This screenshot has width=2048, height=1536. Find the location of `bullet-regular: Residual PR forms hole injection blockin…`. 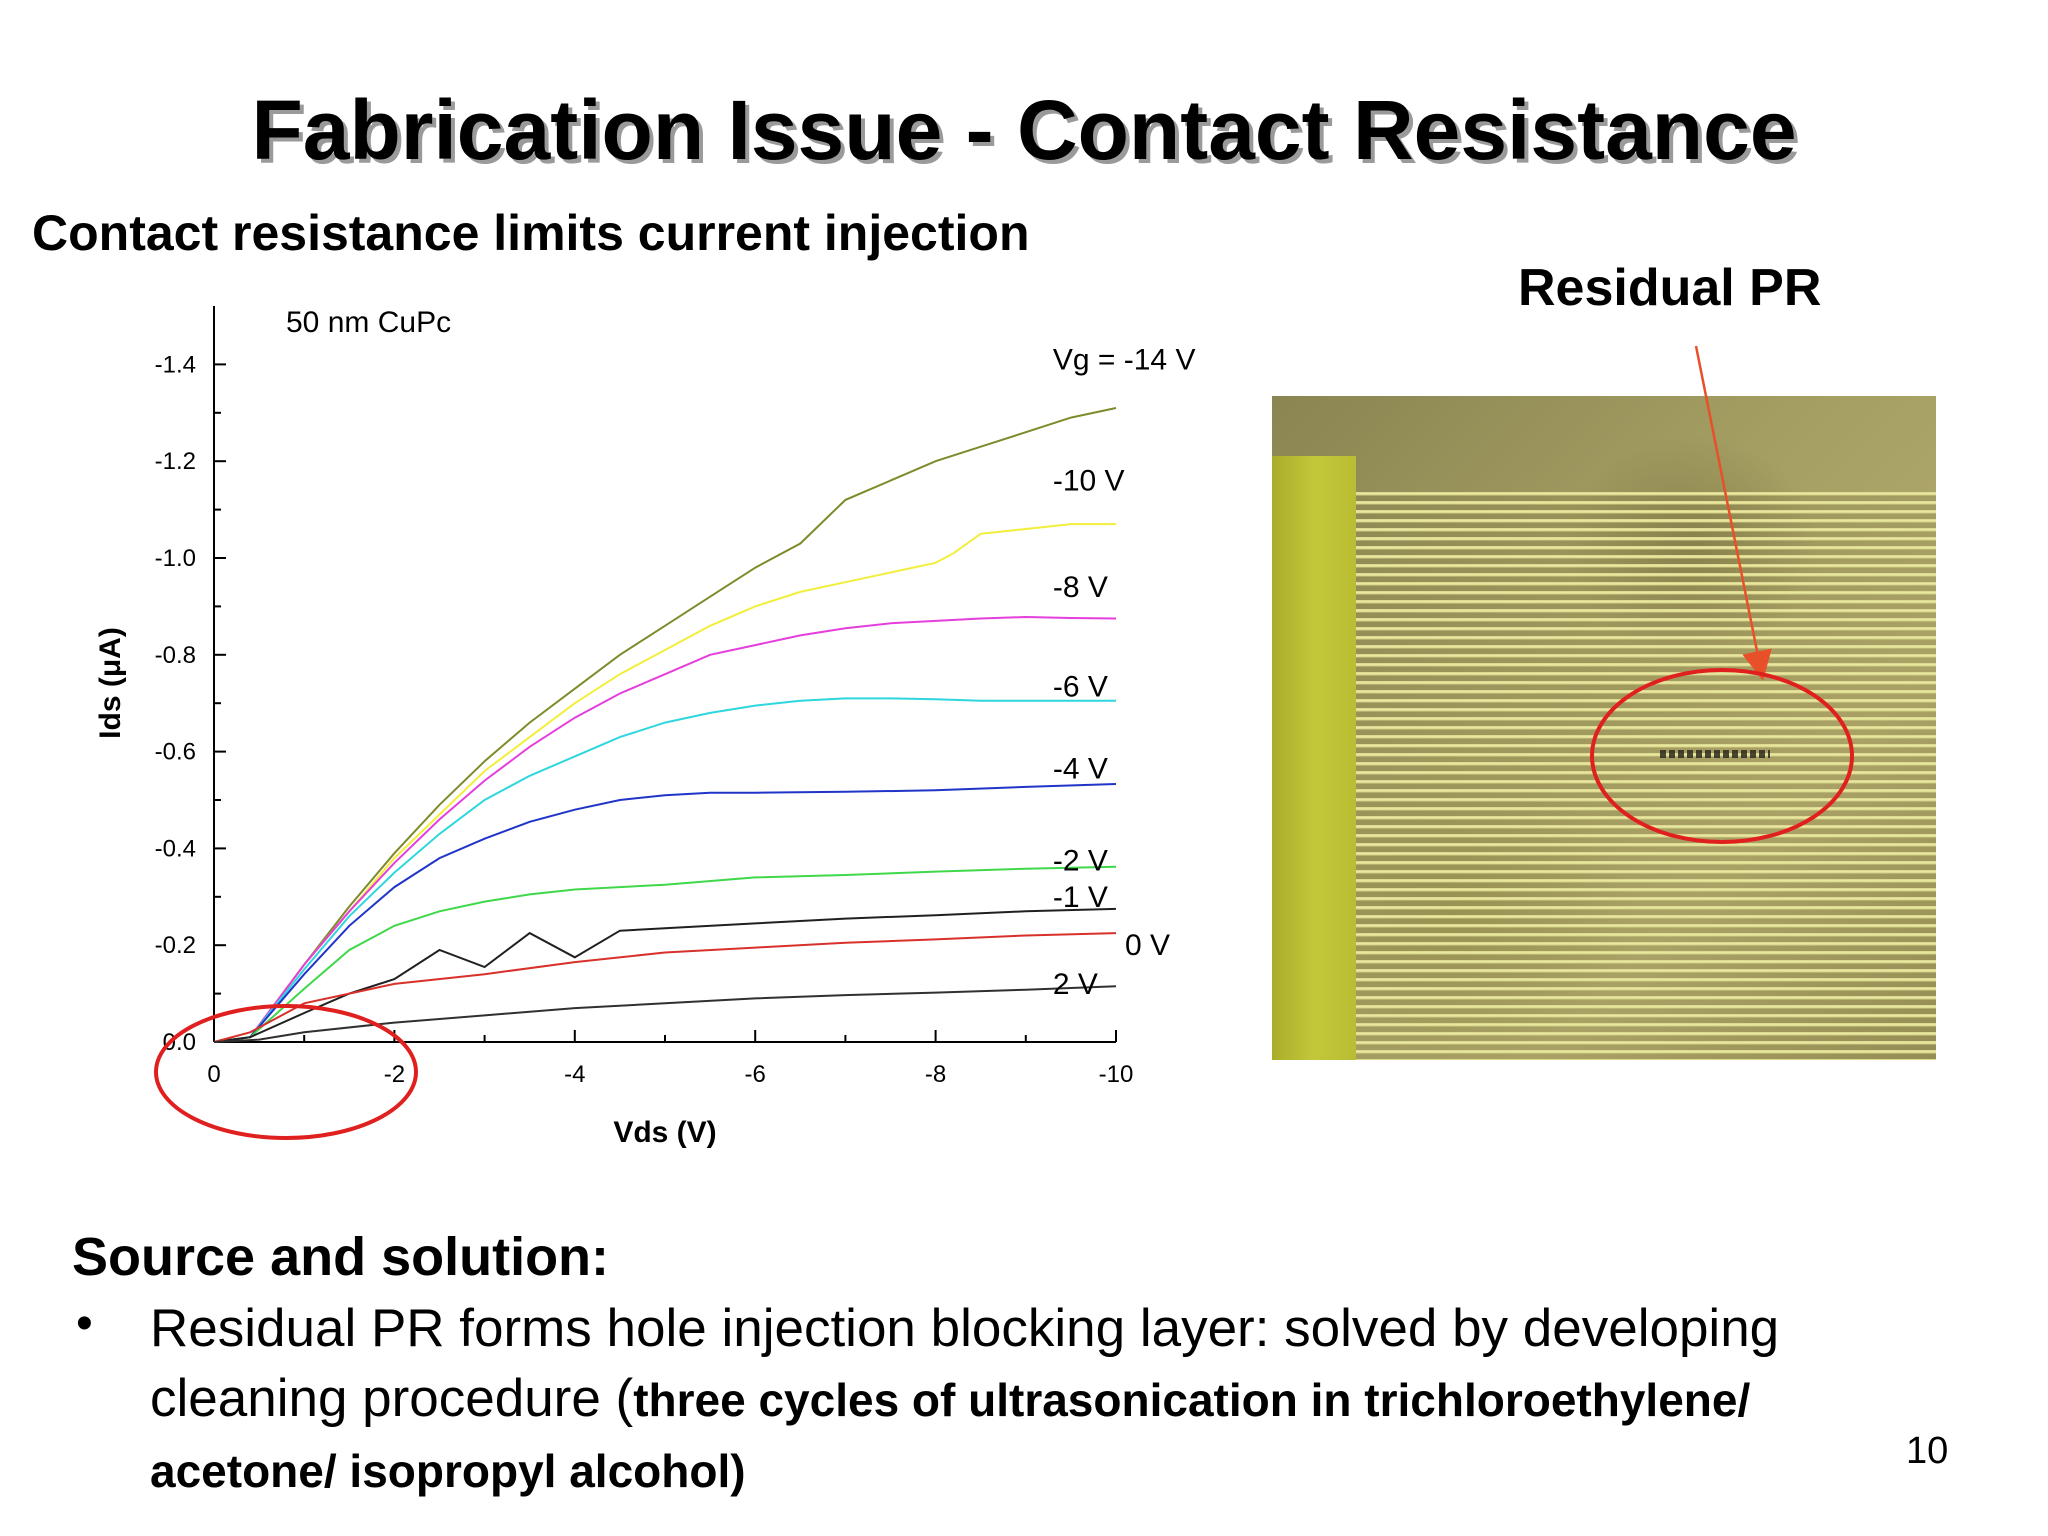

bullet-regular: Residual PR forms hole injection blockin… is located at coordinates (965, 1363).